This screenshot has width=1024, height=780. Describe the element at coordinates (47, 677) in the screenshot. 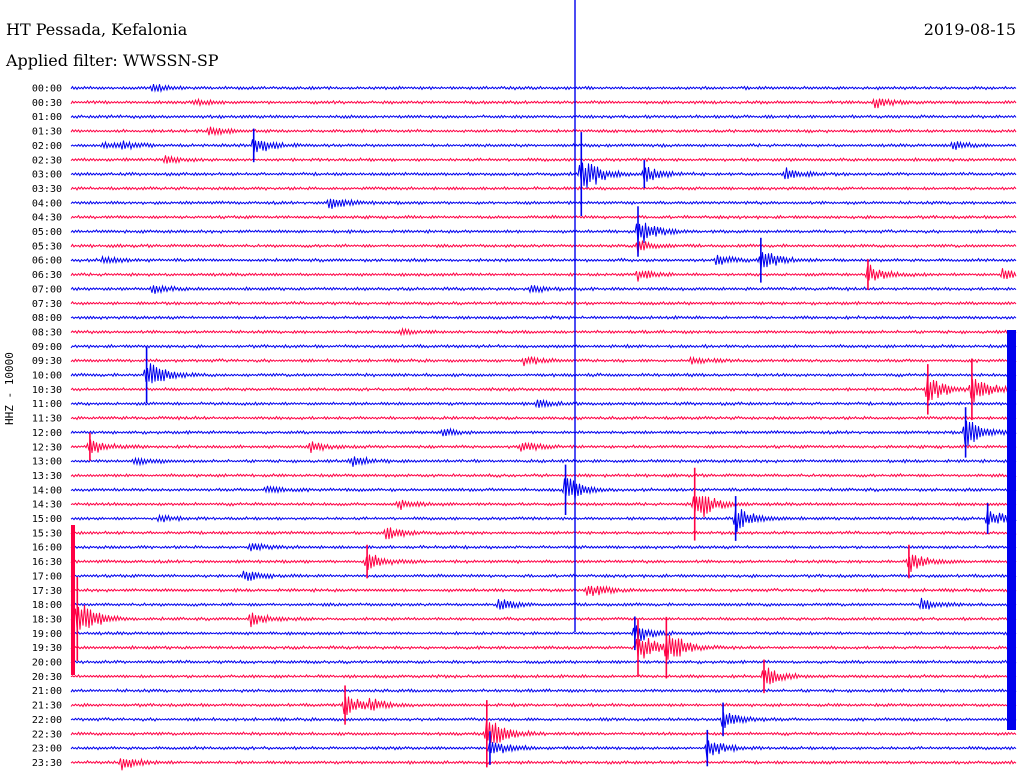

I see `time-label: 20:30` at that location.